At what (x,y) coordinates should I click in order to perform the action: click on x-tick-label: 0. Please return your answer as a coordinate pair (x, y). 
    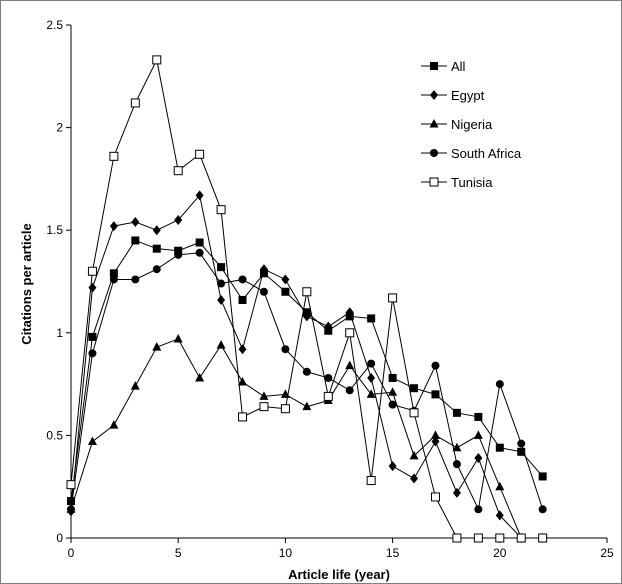
    Looking at the image, I should click on (71, 553).